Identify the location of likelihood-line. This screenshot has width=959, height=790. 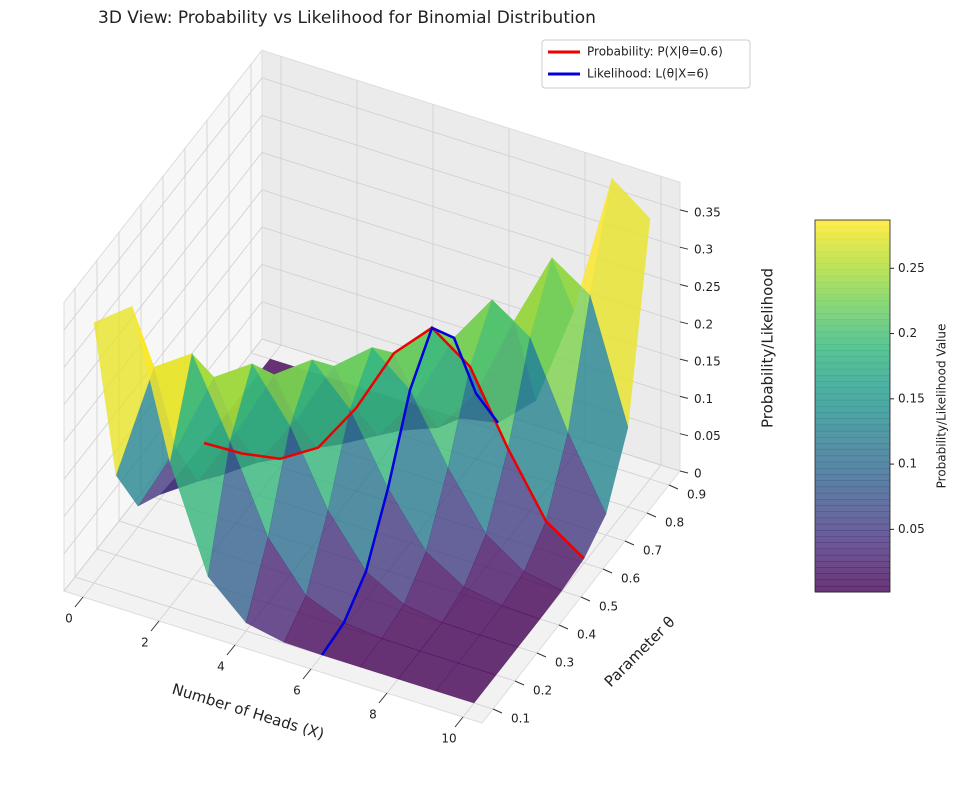
(410, 491).